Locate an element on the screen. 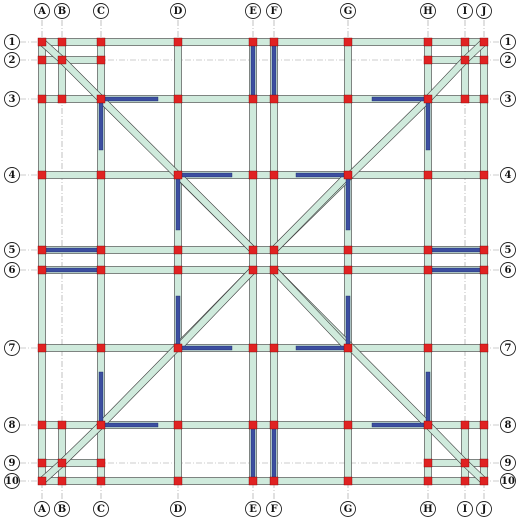 This screenshot has width=520, height=521. column-H4 is located at coordinates (428, 175).